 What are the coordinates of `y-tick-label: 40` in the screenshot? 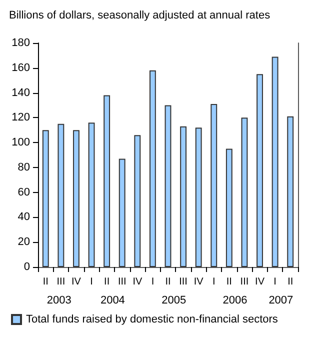 It's located at (24, 217).